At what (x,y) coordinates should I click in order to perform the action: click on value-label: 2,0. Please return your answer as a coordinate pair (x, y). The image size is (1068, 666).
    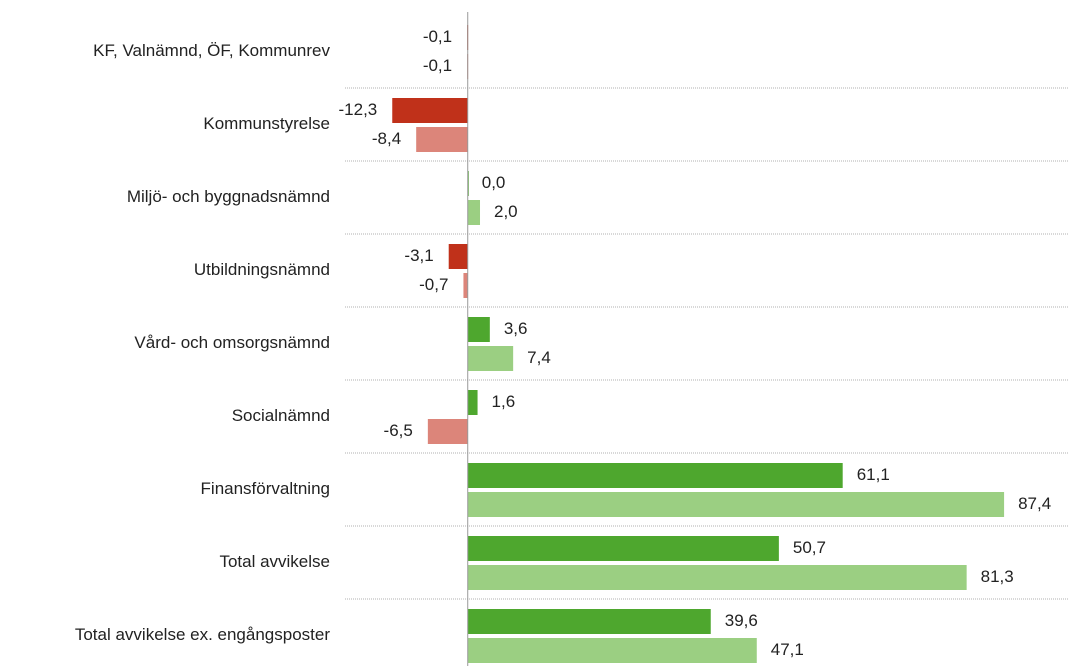
    Looking at the image, I should click on (506, 211).